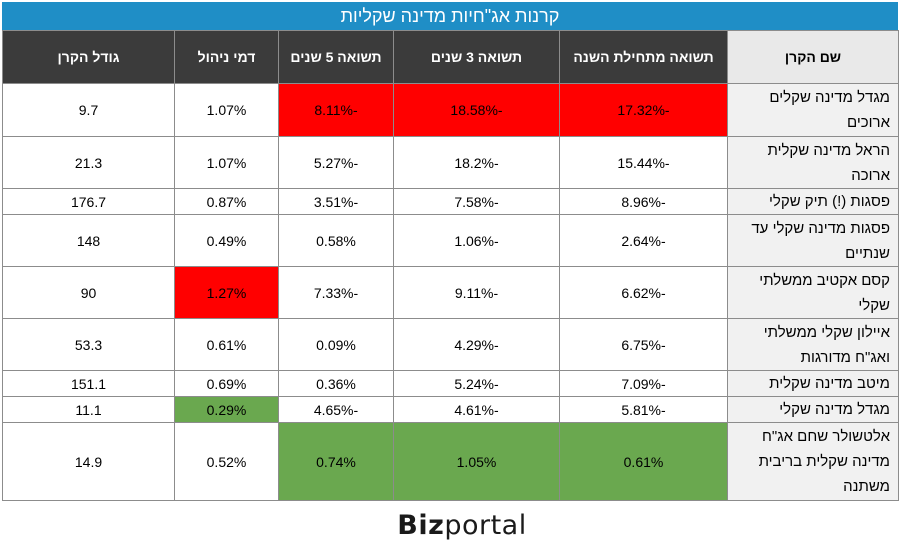  What do you see at coordinates (476, 292) in the screenshot?
I see `3y-return-cell: -9.11%` at bounding box center [476, 292].